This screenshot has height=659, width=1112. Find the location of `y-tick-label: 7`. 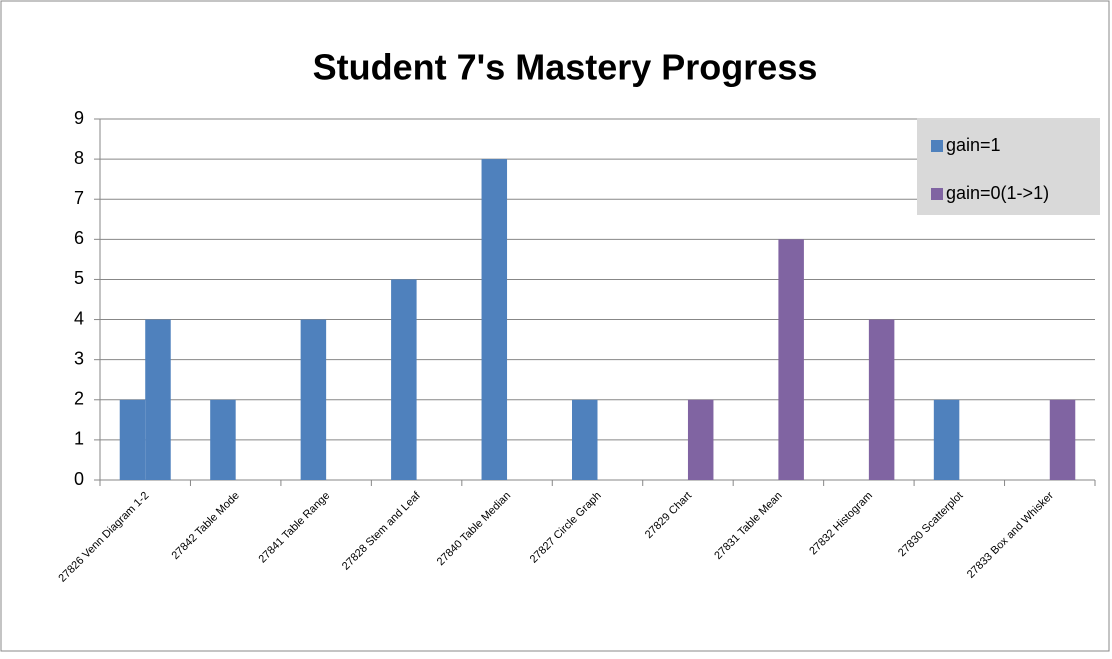

y-tick-label: 7 is located at coordinates (79, 198).